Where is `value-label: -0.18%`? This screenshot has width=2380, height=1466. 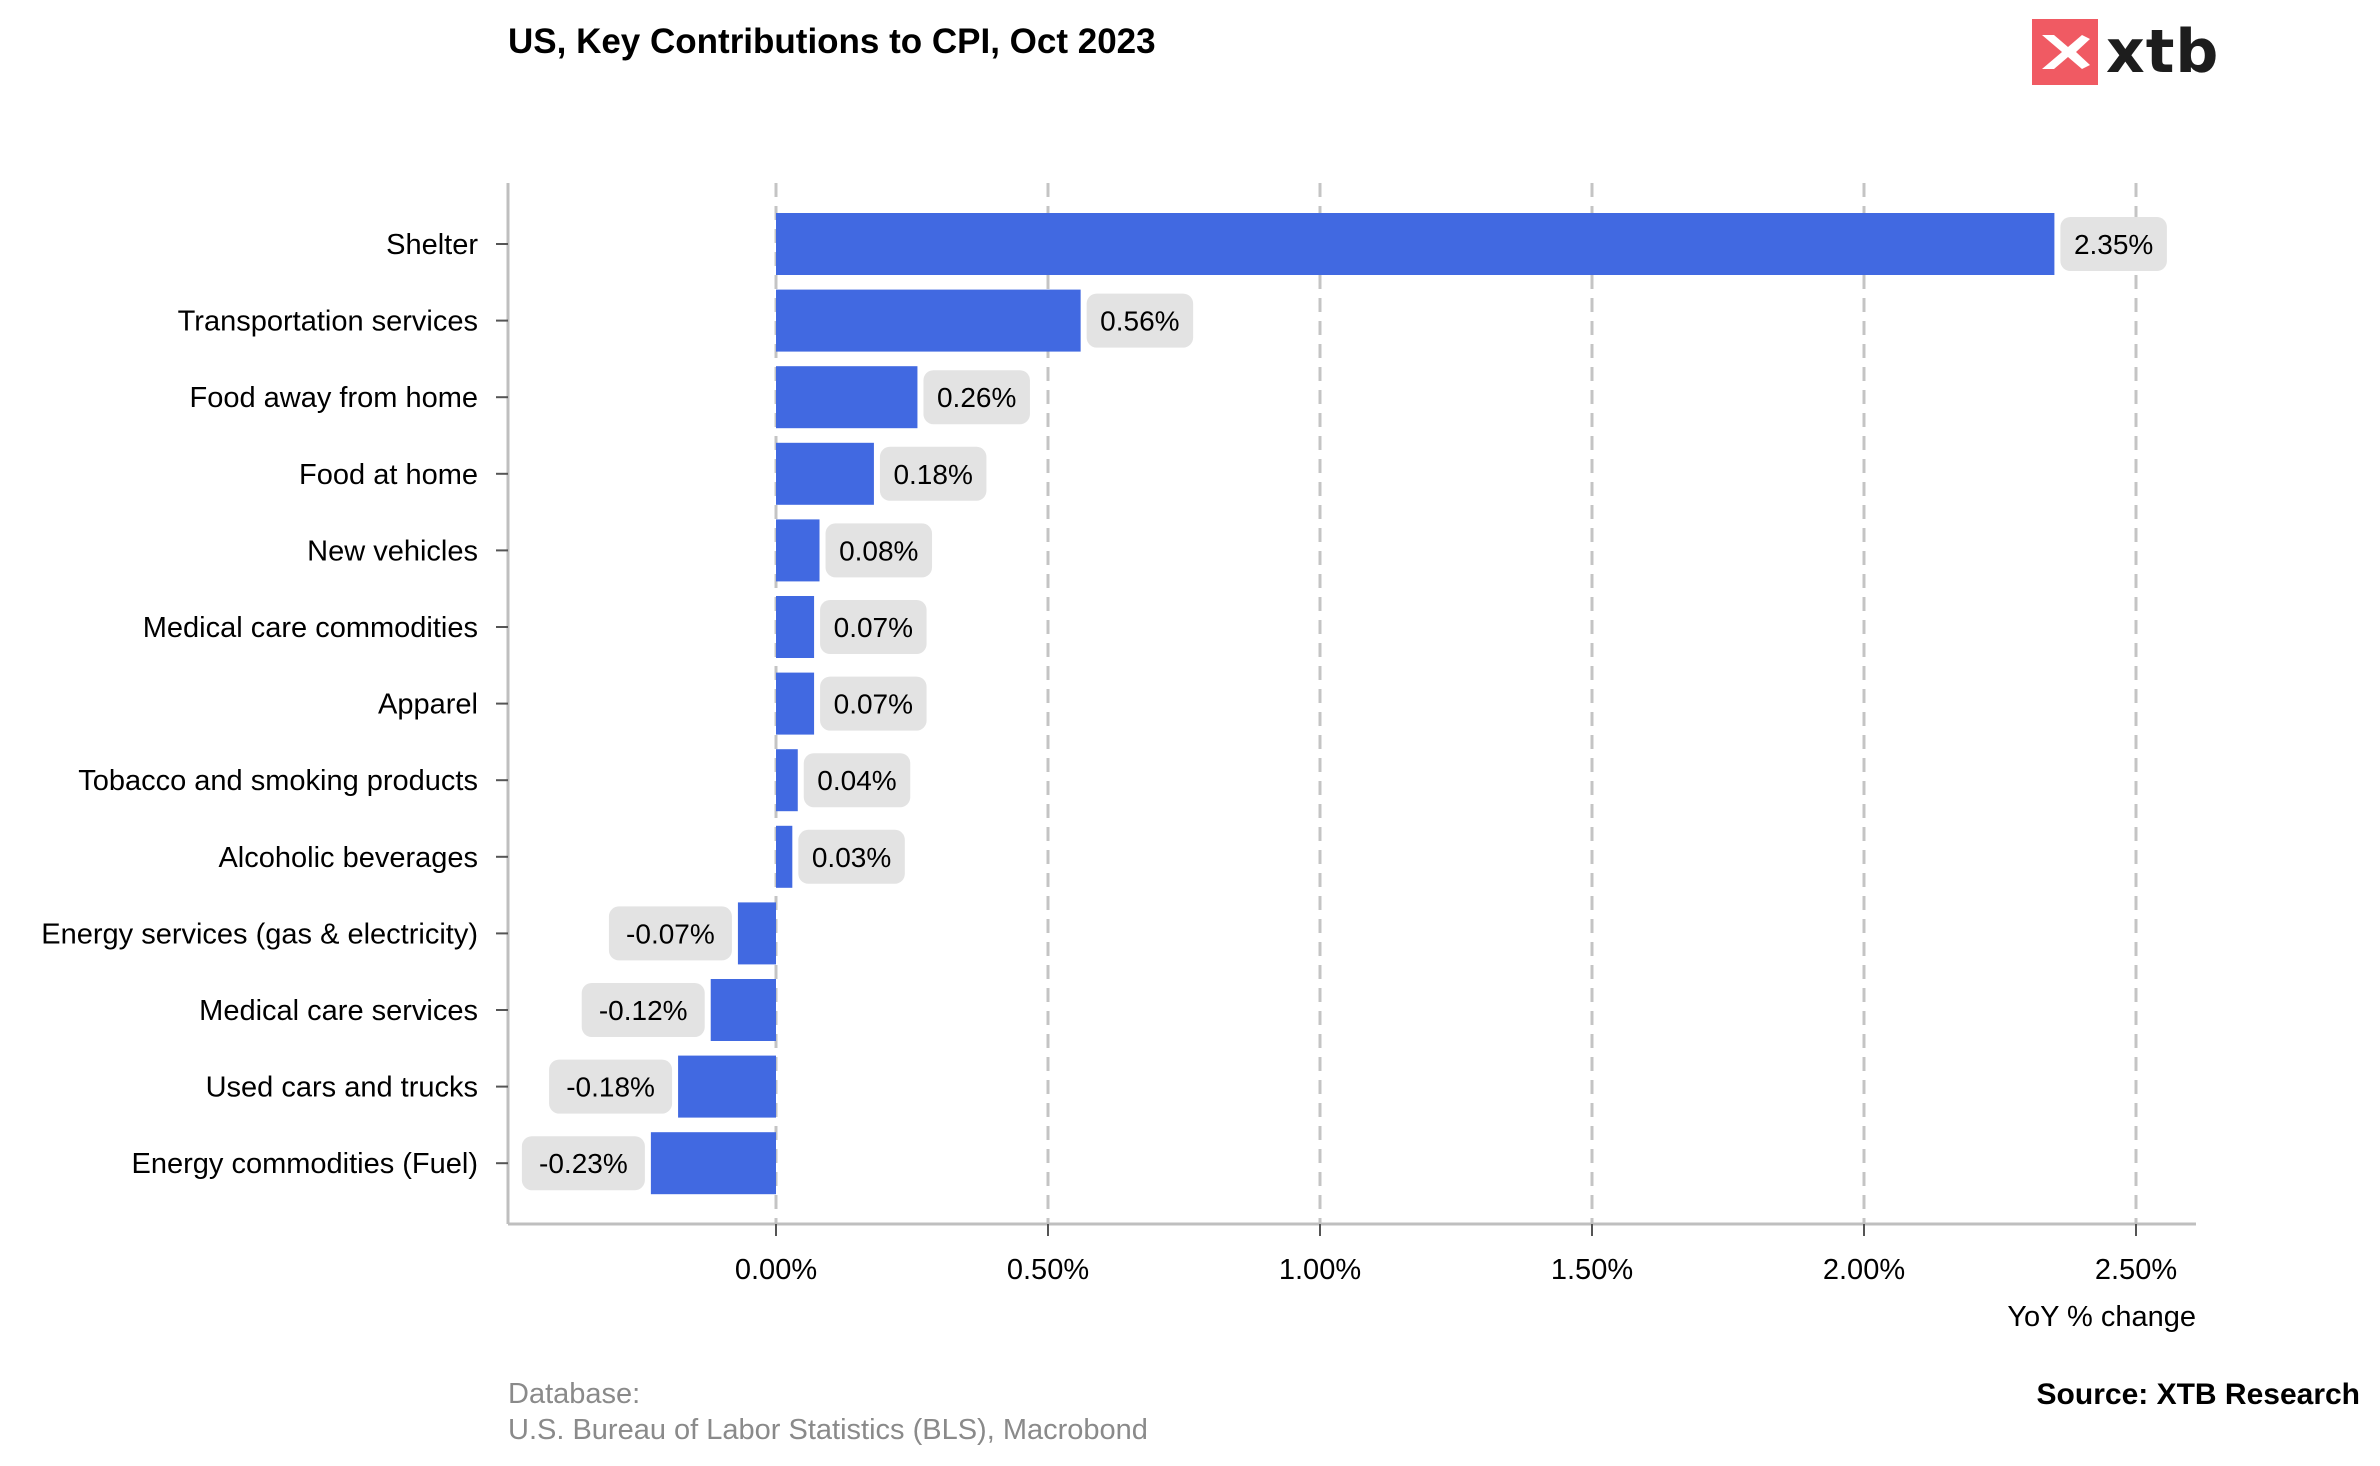 value-label: -0.18% is located at coordinates (610, 1087).